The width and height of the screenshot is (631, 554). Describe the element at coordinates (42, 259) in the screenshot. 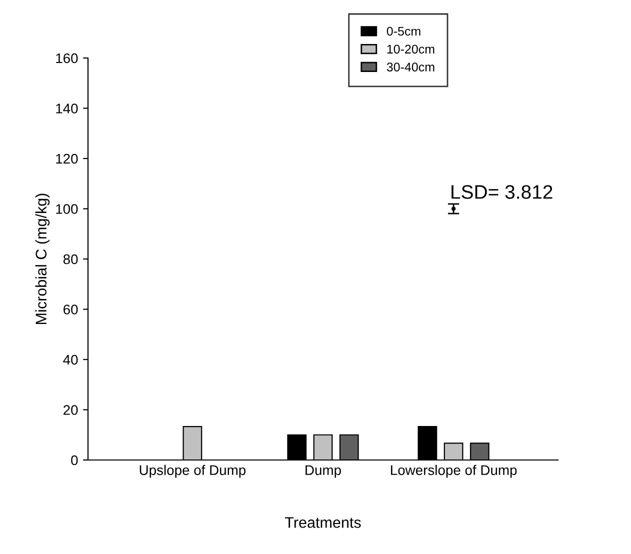

I see `y-axis-title: Microbial C (mg/kg)` at that location.